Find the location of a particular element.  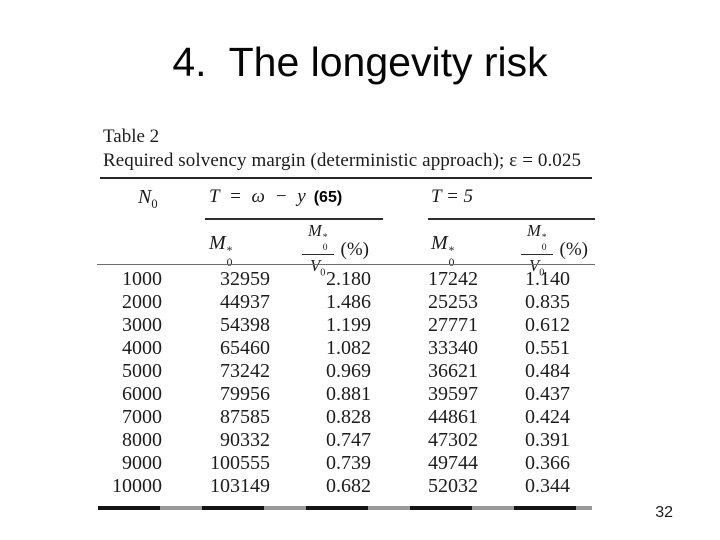

table-cell: 49744 is located at coordinates (453, 463).